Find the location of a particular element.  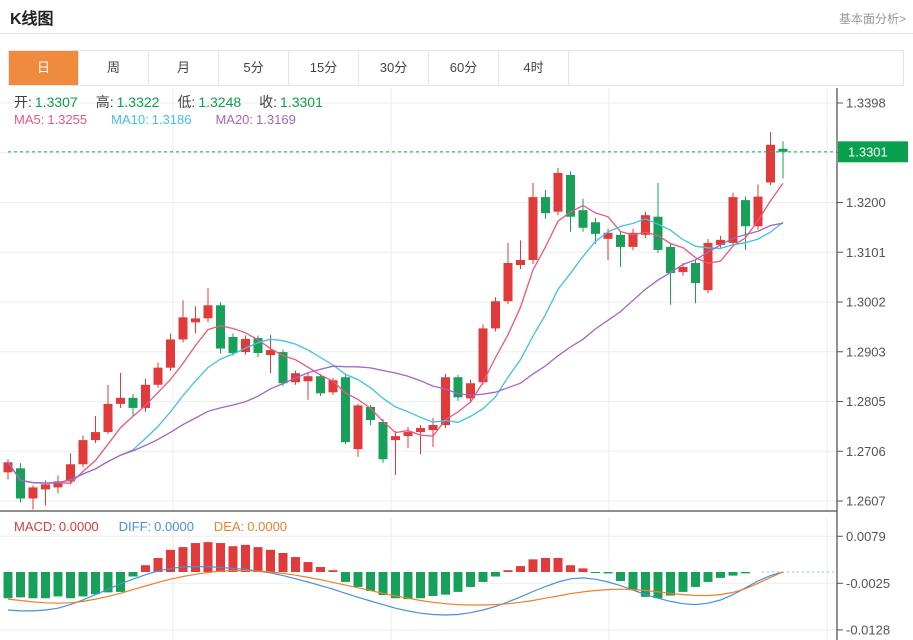

dea-line is located at coordinates (395, 587).